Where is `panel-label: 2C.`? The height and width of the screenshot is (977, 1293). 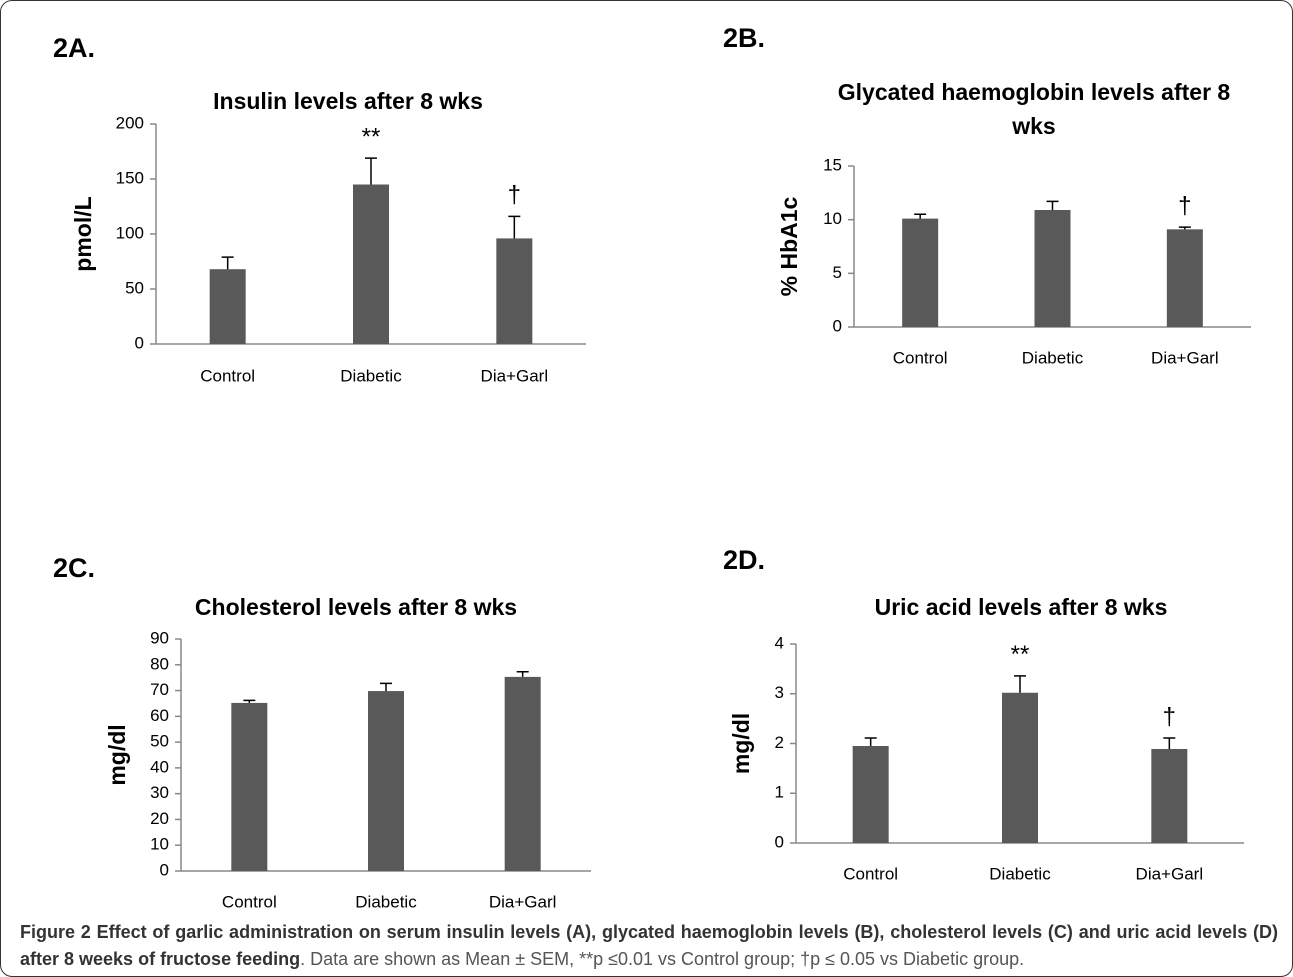
panel-label: 2C. is located at coordinates (74, 568).